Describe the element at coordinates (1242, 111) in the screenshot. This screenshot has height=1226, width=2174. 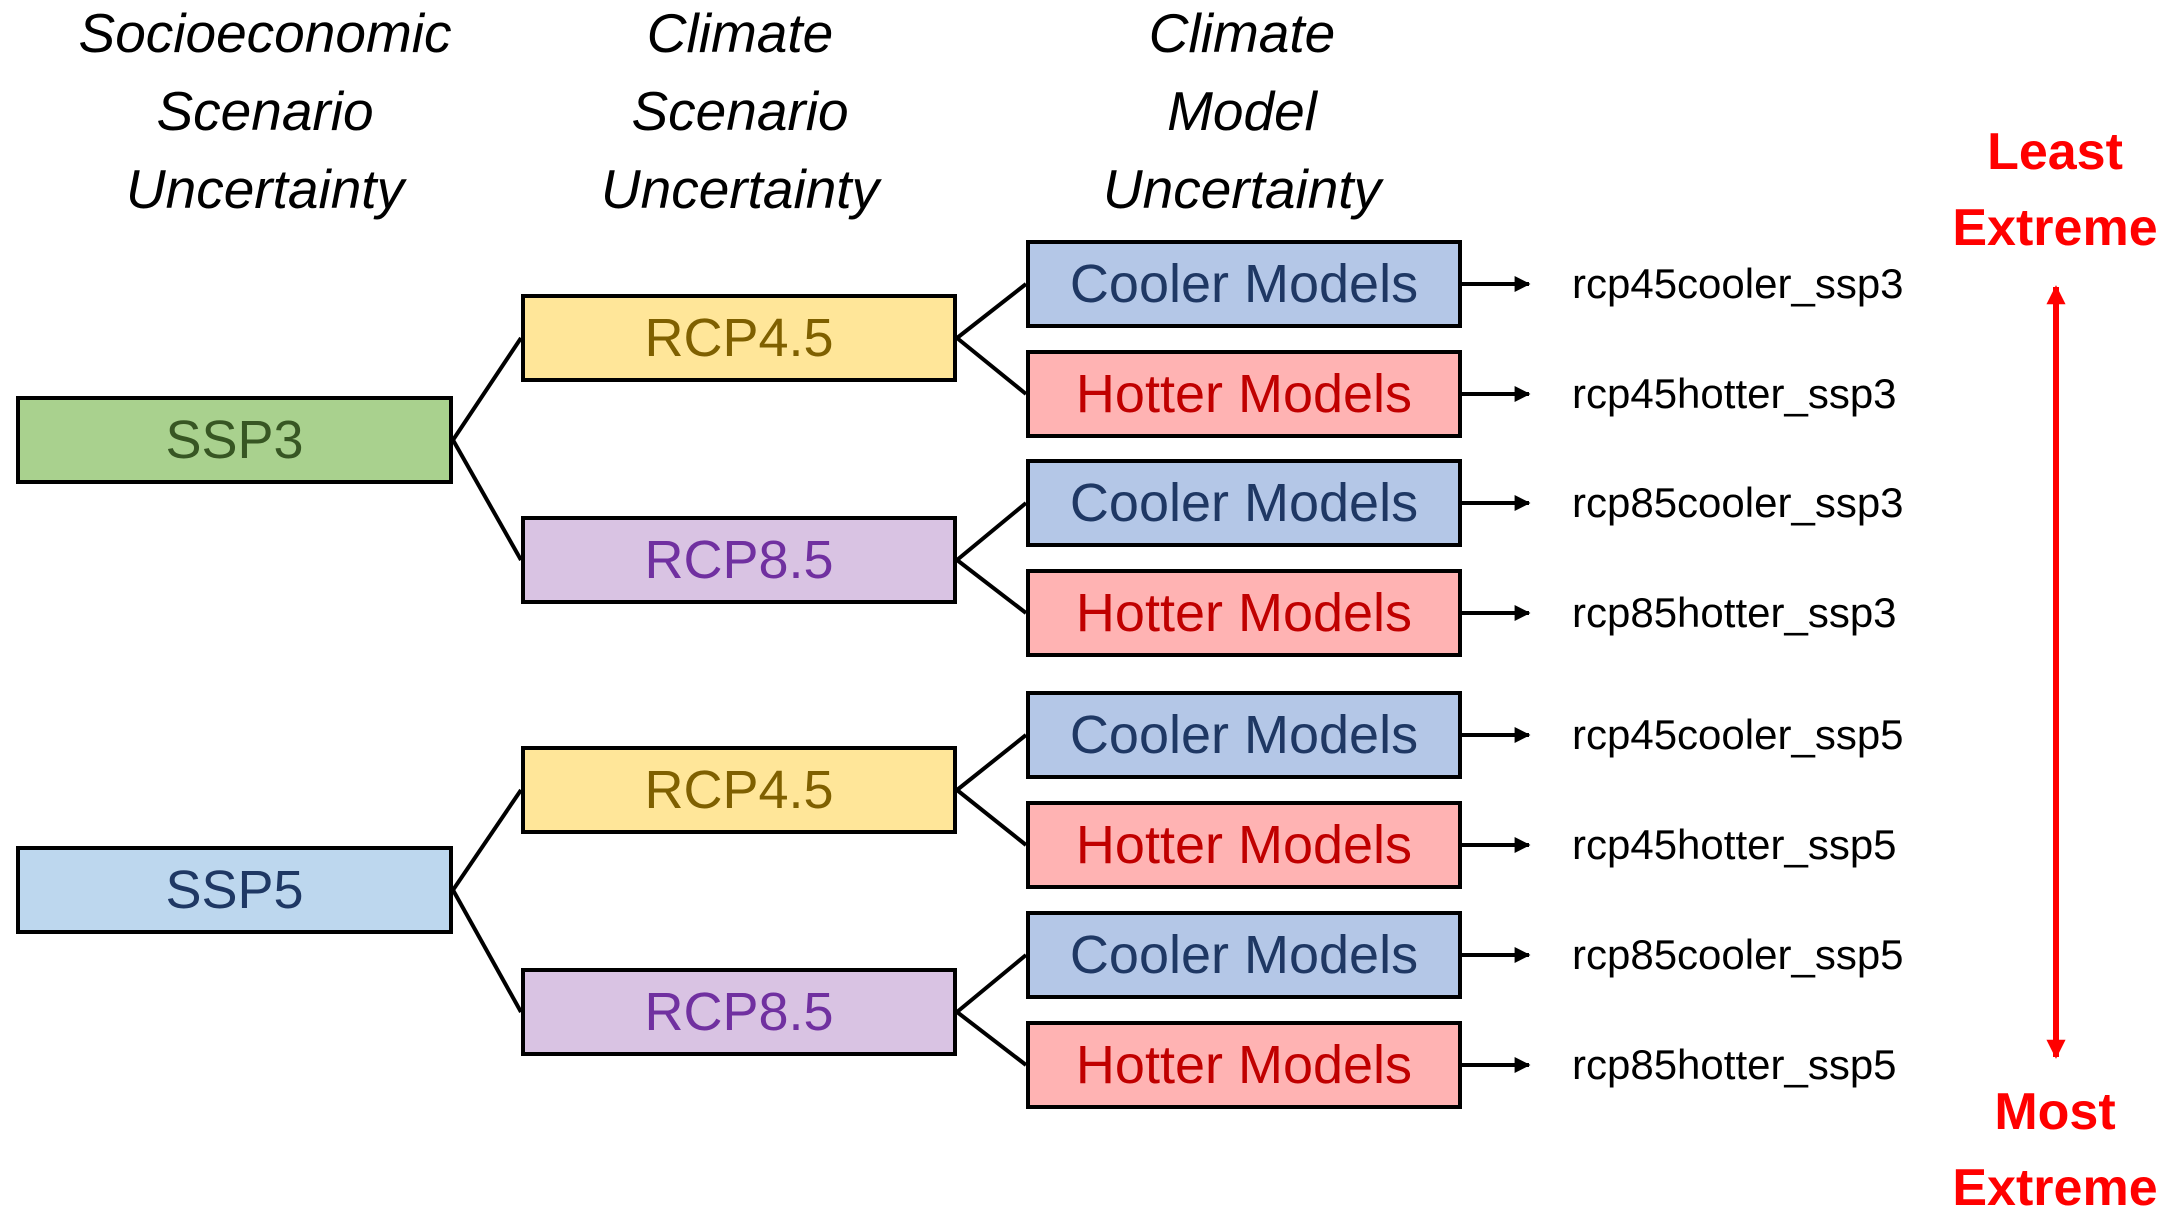
I see `header-line: Model` at that location.